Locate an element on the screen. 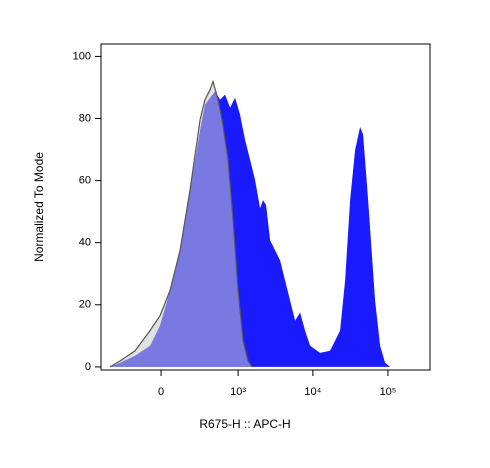  x-tick-label: 10³ is located at coordinates (238, 392).